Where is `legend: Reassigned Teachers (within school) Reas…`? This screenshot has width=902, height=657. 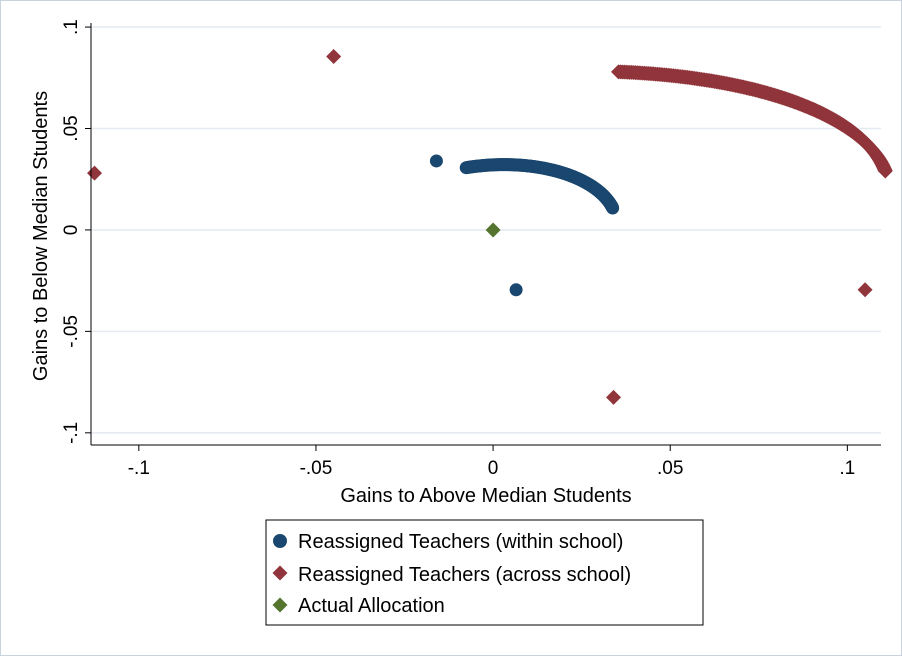
legend: Reassigned Teachers (within school) Reas… is located at coordinates (484, 572).